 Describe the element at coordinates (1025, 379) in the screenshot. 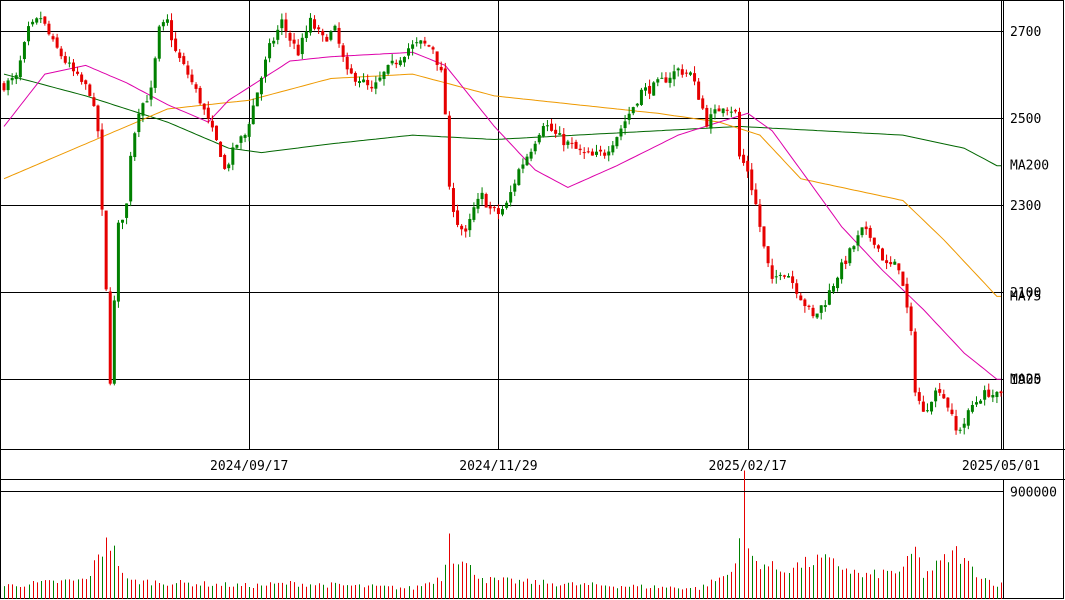

I see `legend-ma25: MA25` at that location.